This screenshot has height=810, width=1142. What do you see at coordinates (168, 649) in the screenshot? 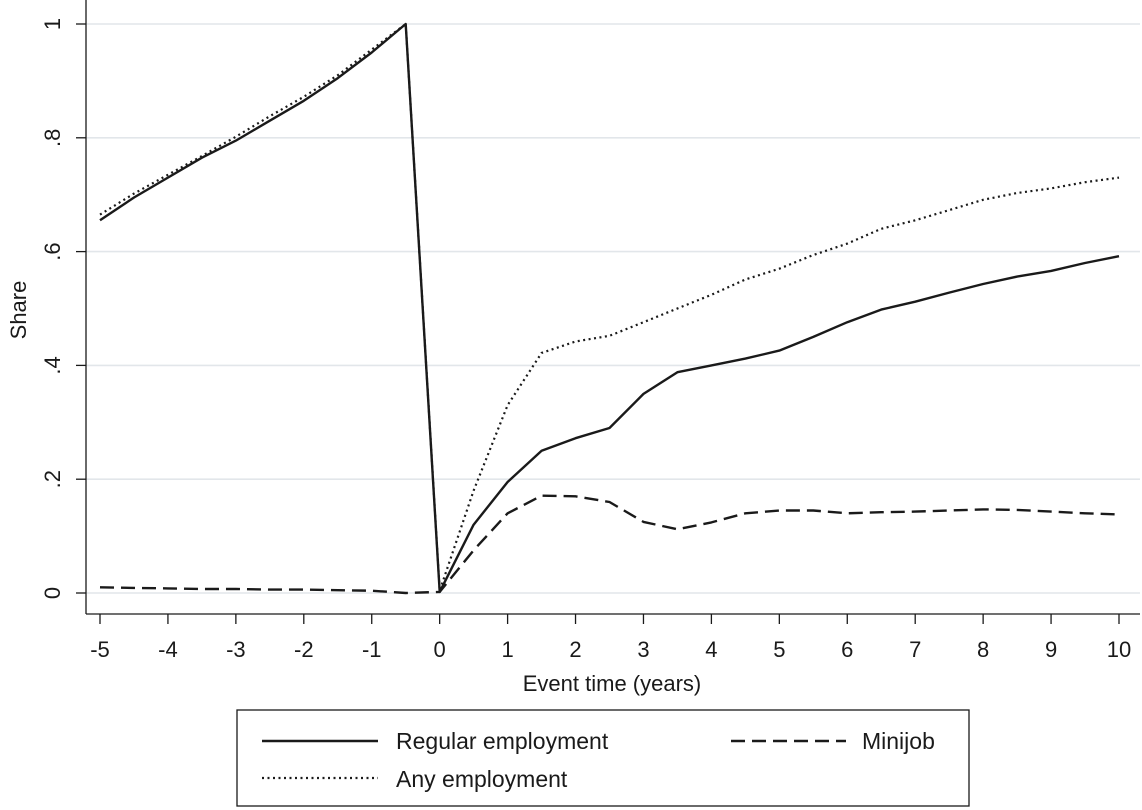
I see `x-tick-label: -4` at bounding box center [168, 649].